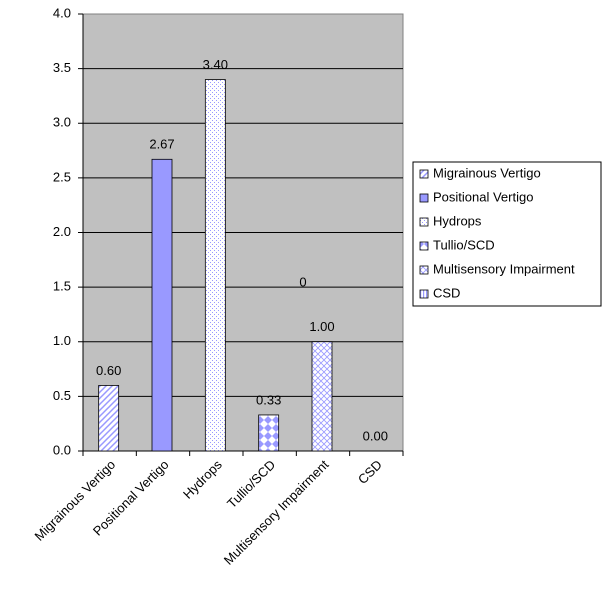 This screenshot has width=608, height=600. I want to click on value-label: 2.67, so click(161, 144).